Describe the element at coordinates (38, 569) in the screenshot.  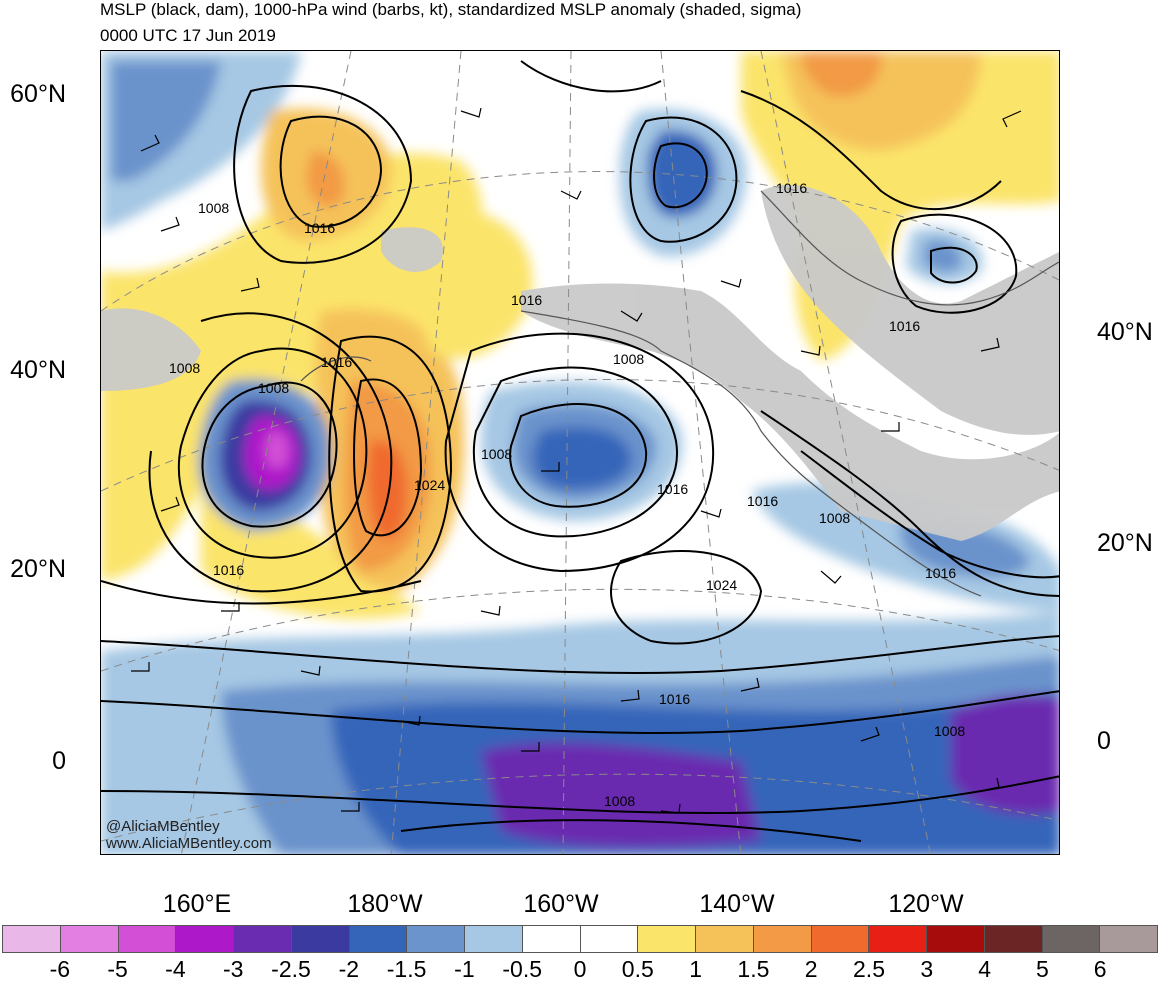
I see `lat-label-left: 20°N` at that location.